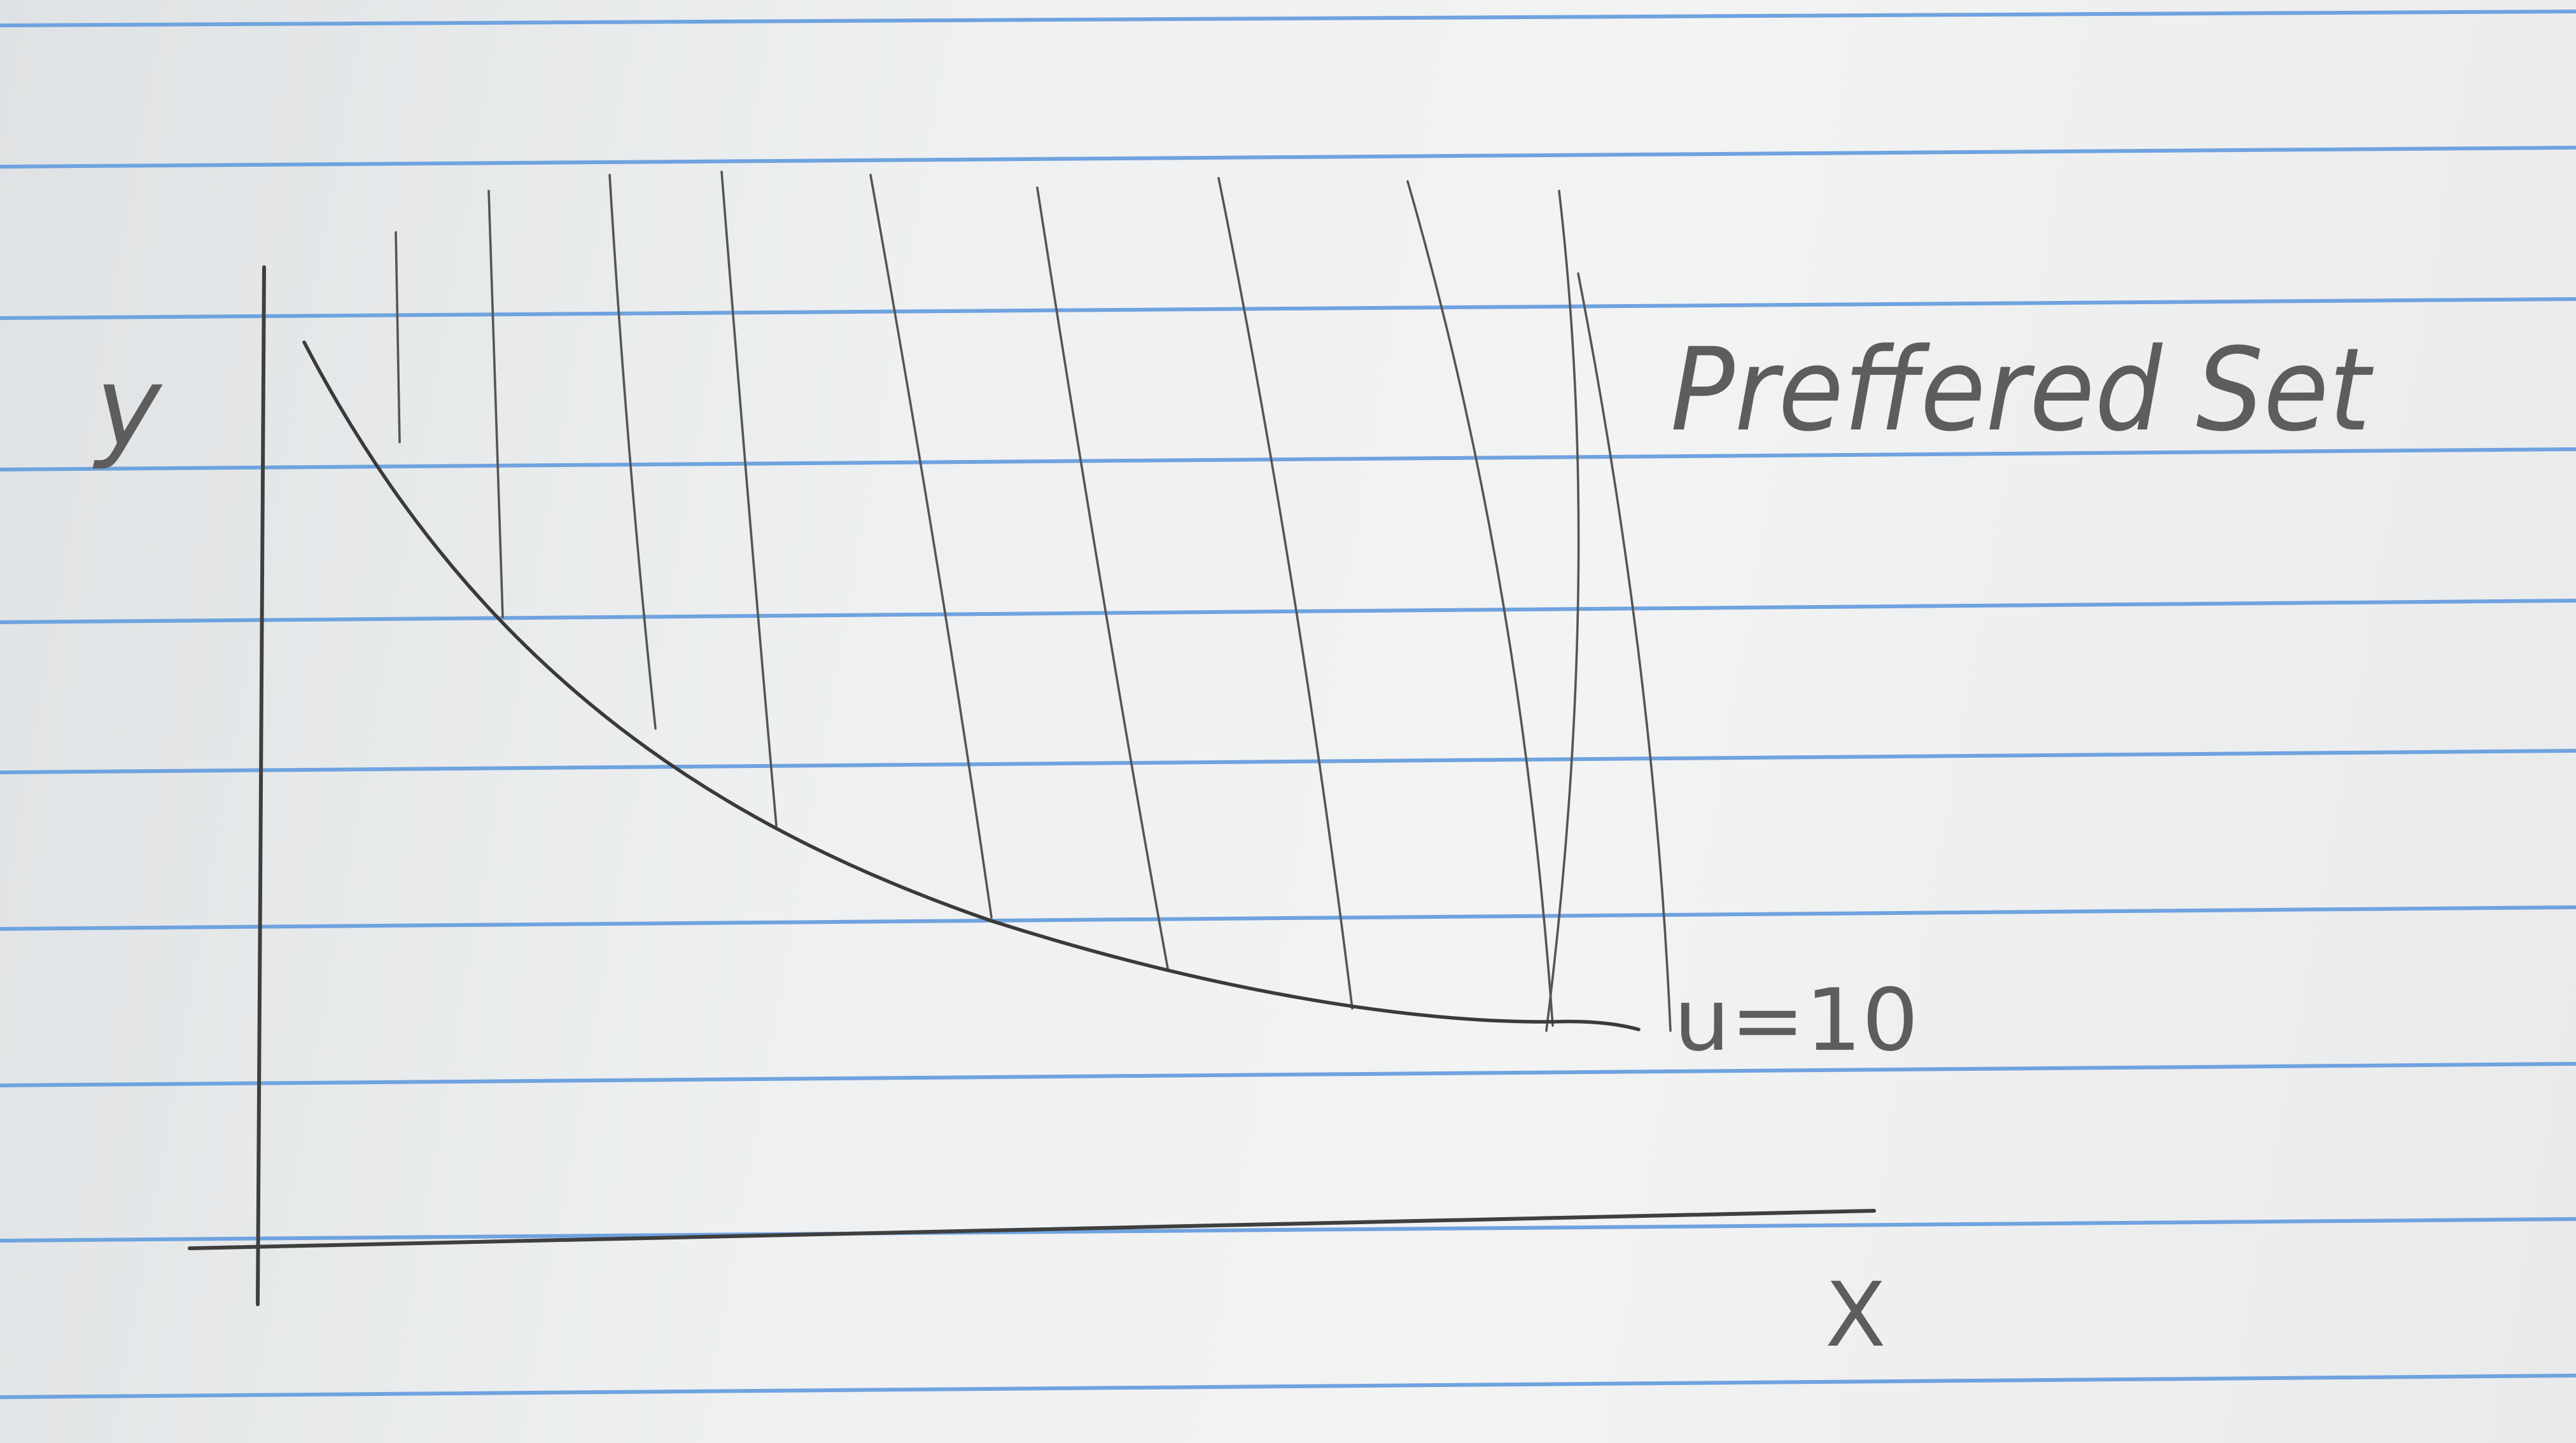  What do you see at coordinates (1855, 1316) in the screenshot?
I see `x-axis-label: X` at bounding box center [1855, 1316].